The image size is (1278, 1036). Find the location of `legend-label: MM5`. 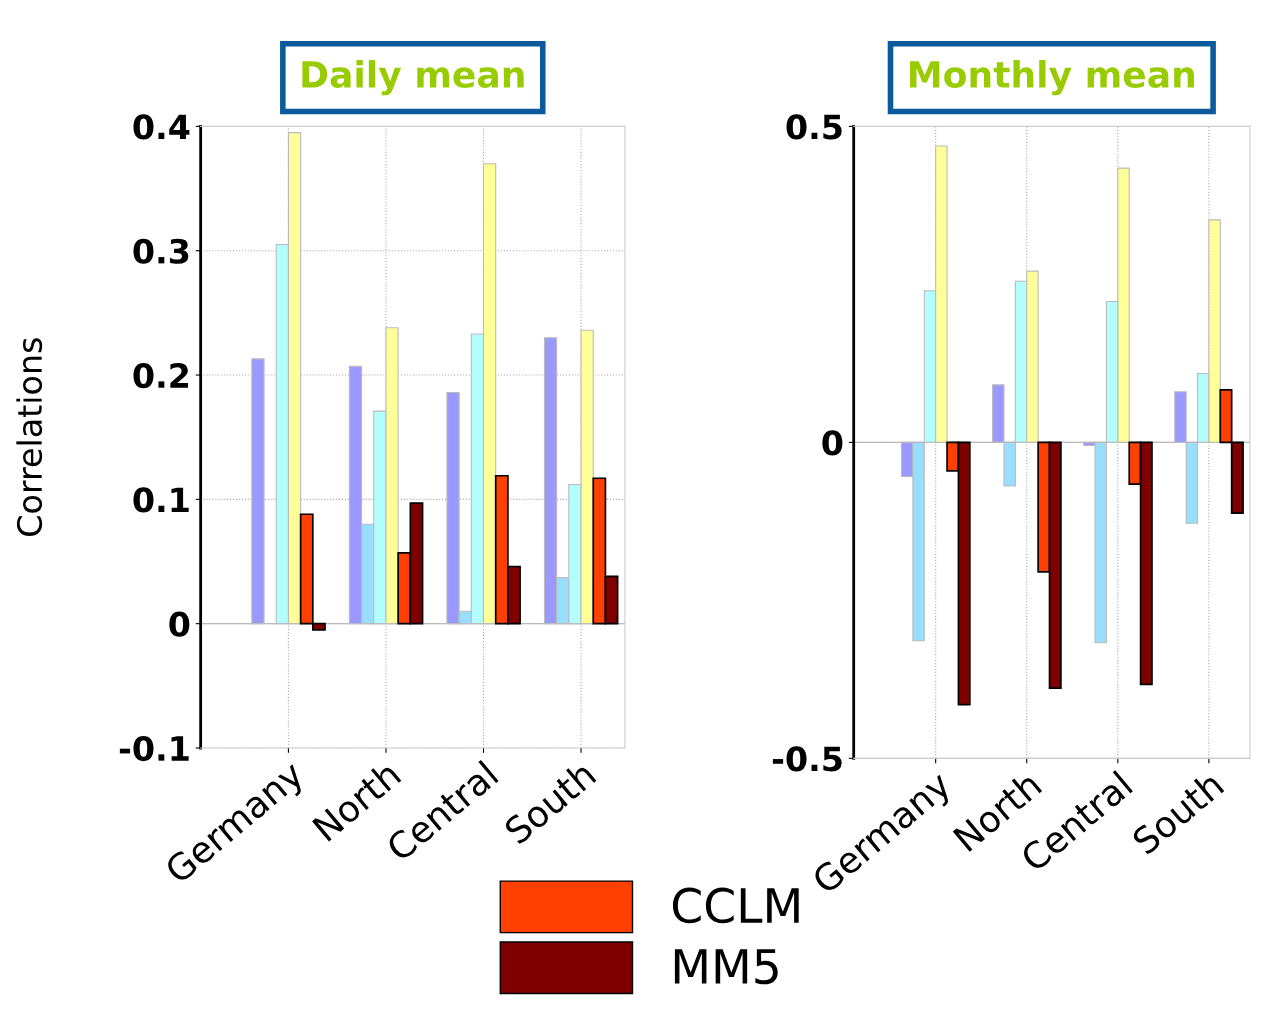

legend-label: MM5 is located at coordinates (726, 967).